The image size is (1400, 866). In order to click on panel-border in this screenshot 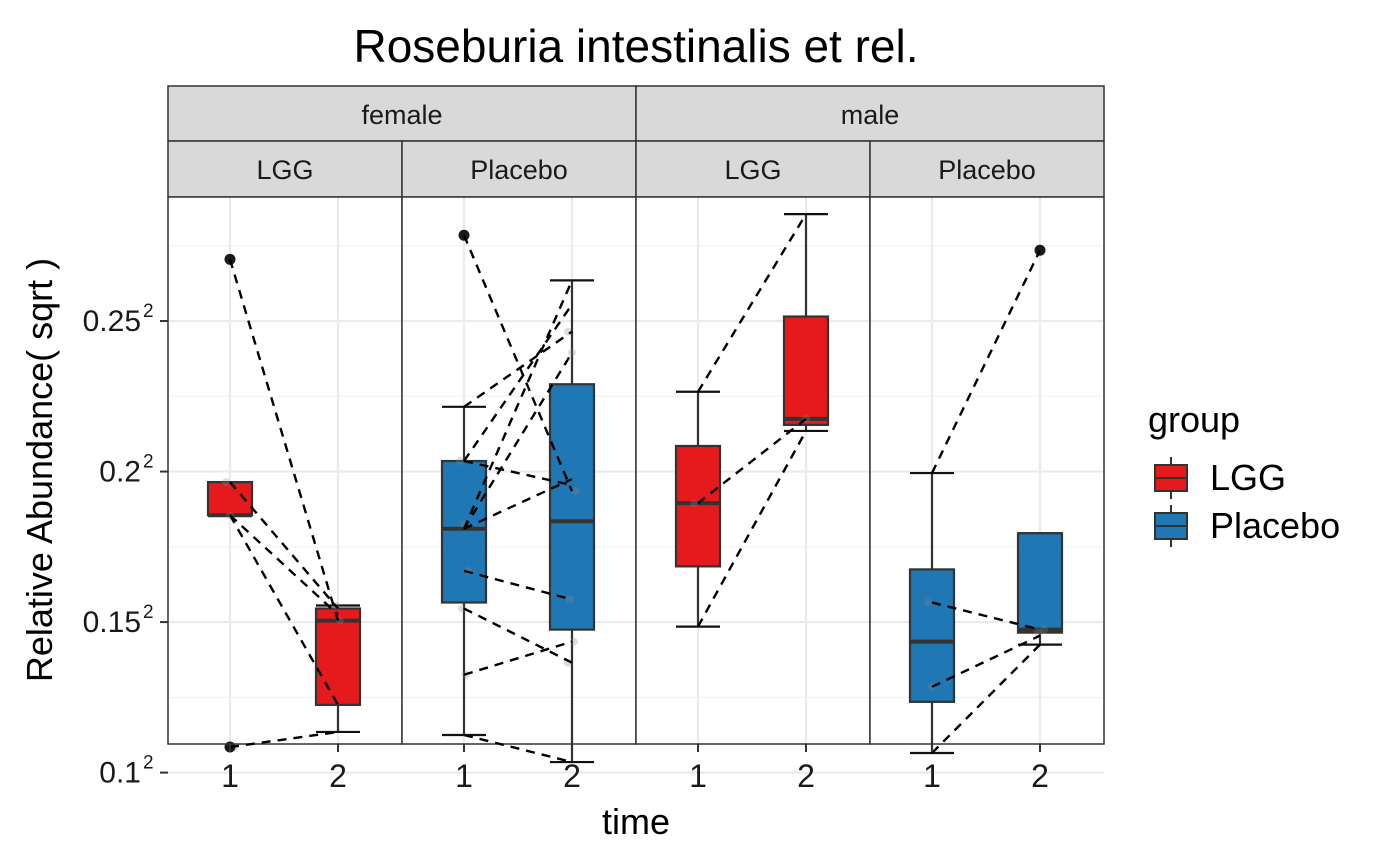, I will do `click(987, 470)`.